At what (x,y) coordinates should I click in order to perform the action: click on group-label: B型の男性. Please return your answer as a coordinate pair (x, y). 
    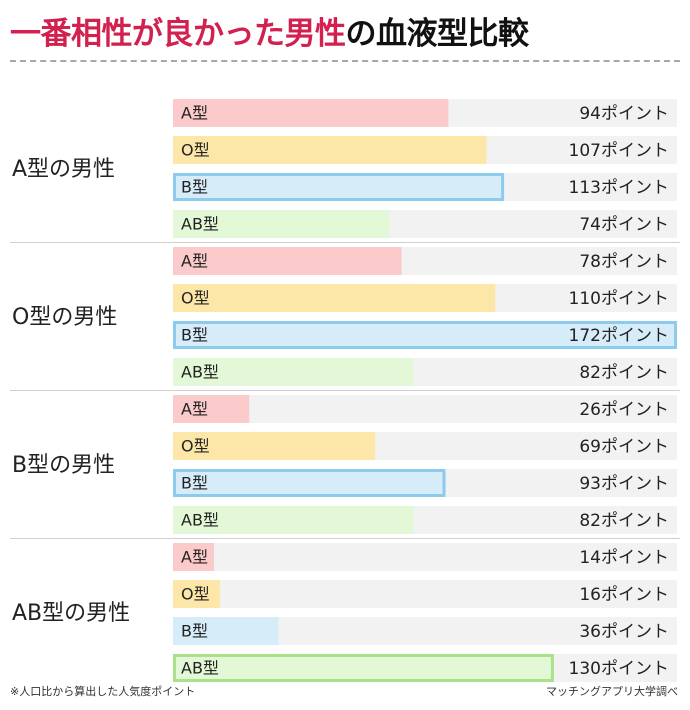
    Looking at the image, I should click on (63, 465).